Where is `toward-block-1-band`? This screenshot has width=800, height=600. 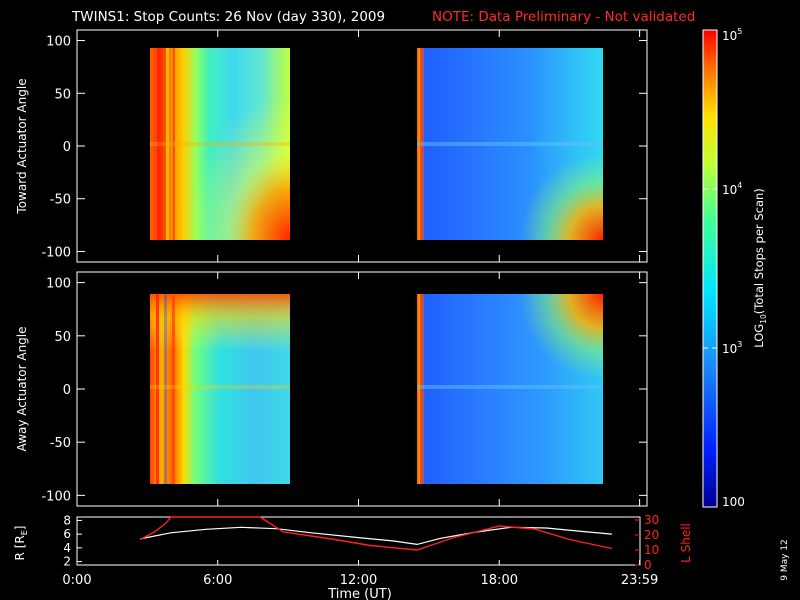
toward-block-1-band is located at coordinates (220, 144).